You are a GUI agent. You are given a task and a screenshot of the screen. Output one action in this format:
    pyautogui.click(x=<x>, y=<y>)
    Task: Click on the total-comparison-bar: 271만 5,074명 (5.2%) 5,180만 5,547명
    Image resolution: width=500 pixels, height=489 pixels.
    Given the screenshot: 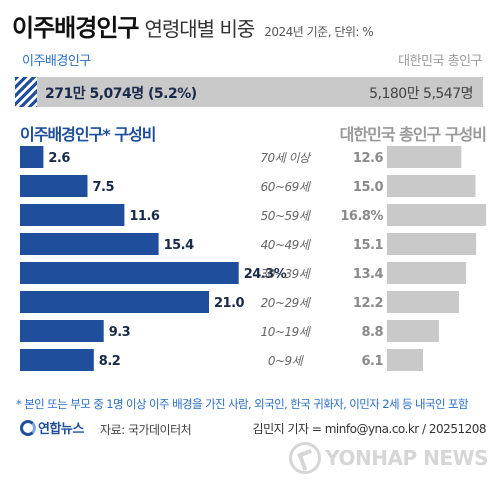 What is the action you would take?
    pyautogui.click(x=249, y=92)
    